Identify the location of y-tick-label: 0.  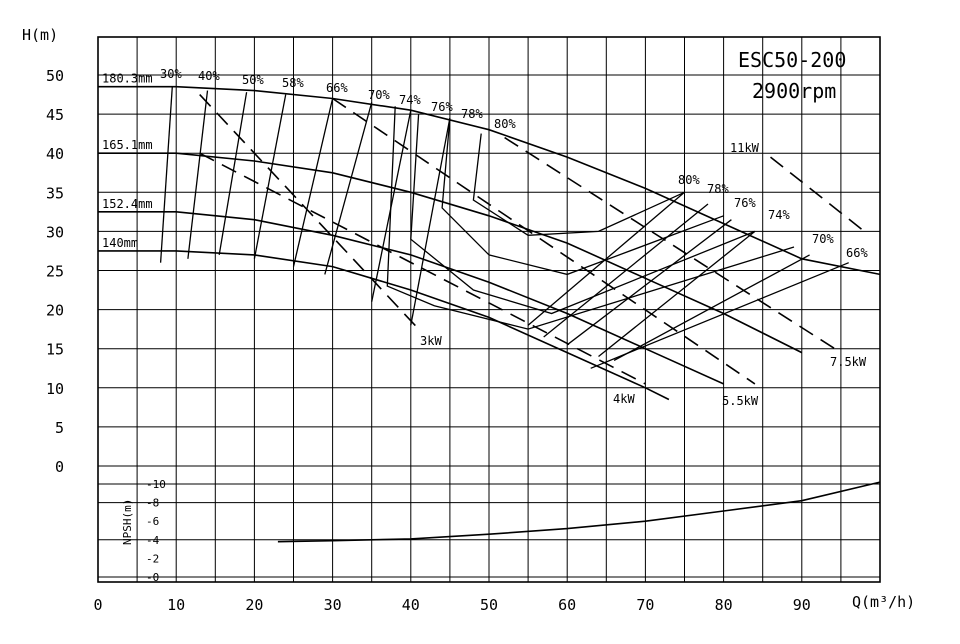
(59, 467).